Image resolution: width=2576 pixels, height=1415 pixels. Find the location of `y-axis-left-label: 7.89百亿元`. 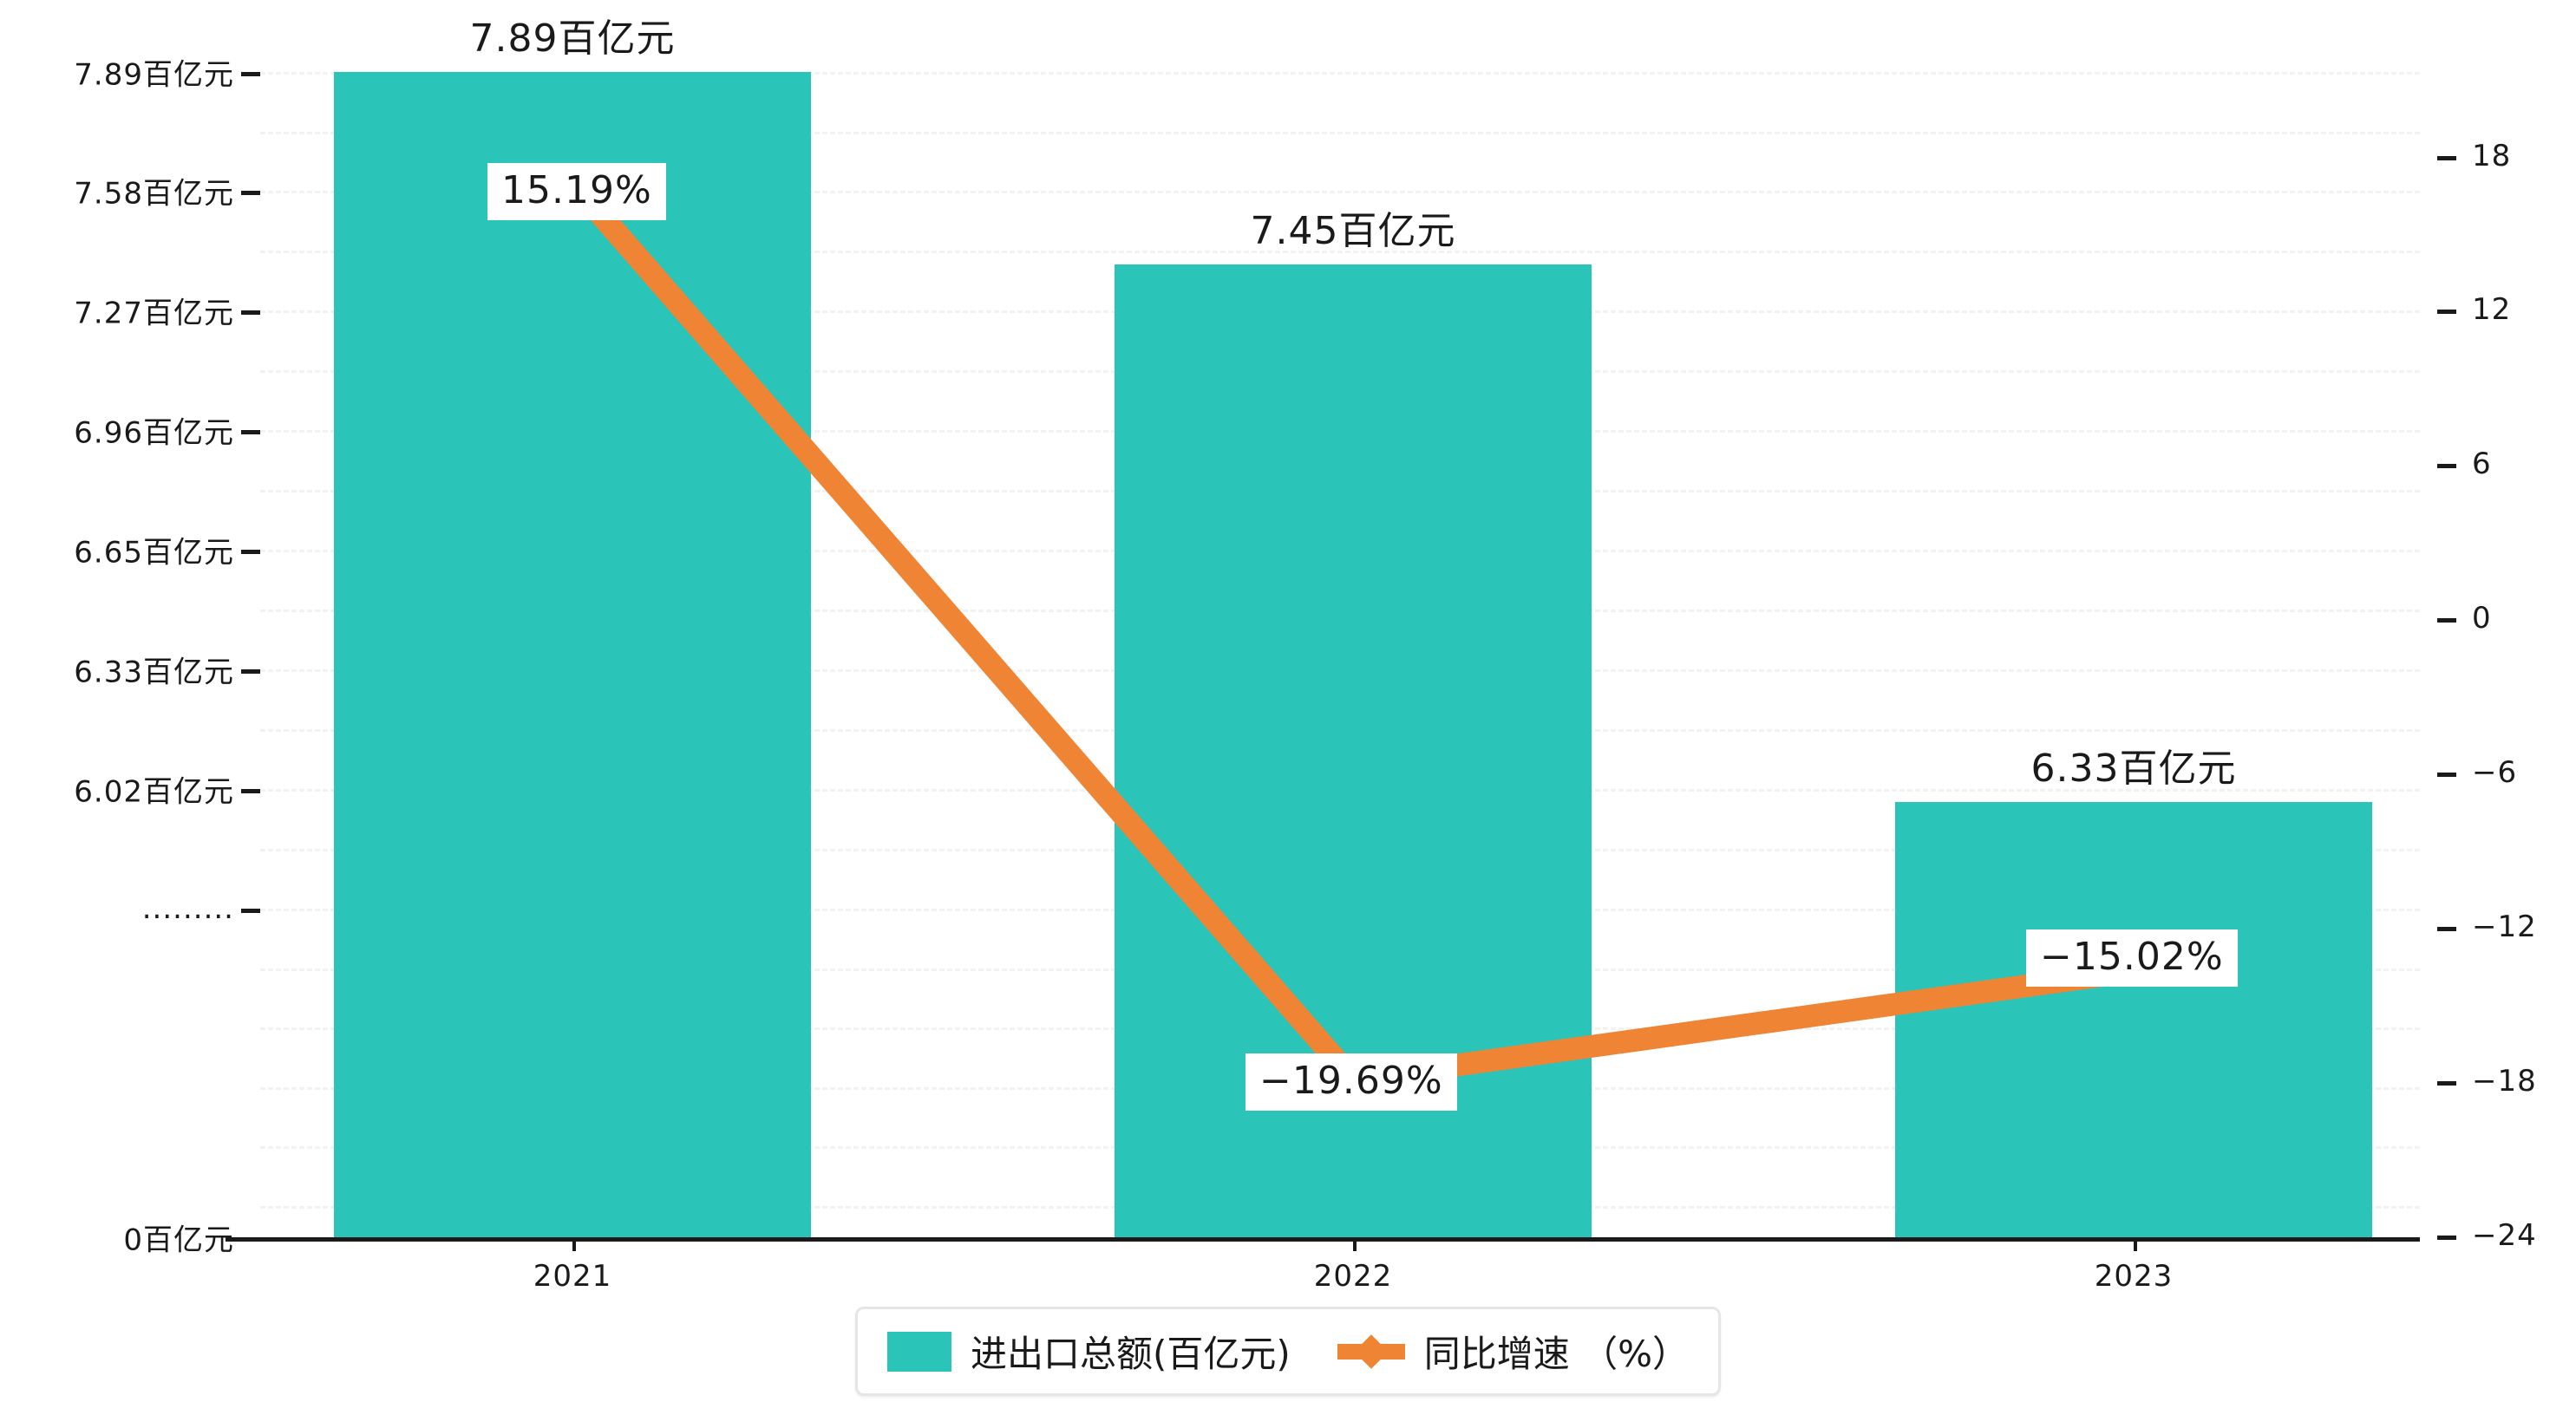

y-axis-left-label: 7.89百亿元 is located at coordinates (154, 75).